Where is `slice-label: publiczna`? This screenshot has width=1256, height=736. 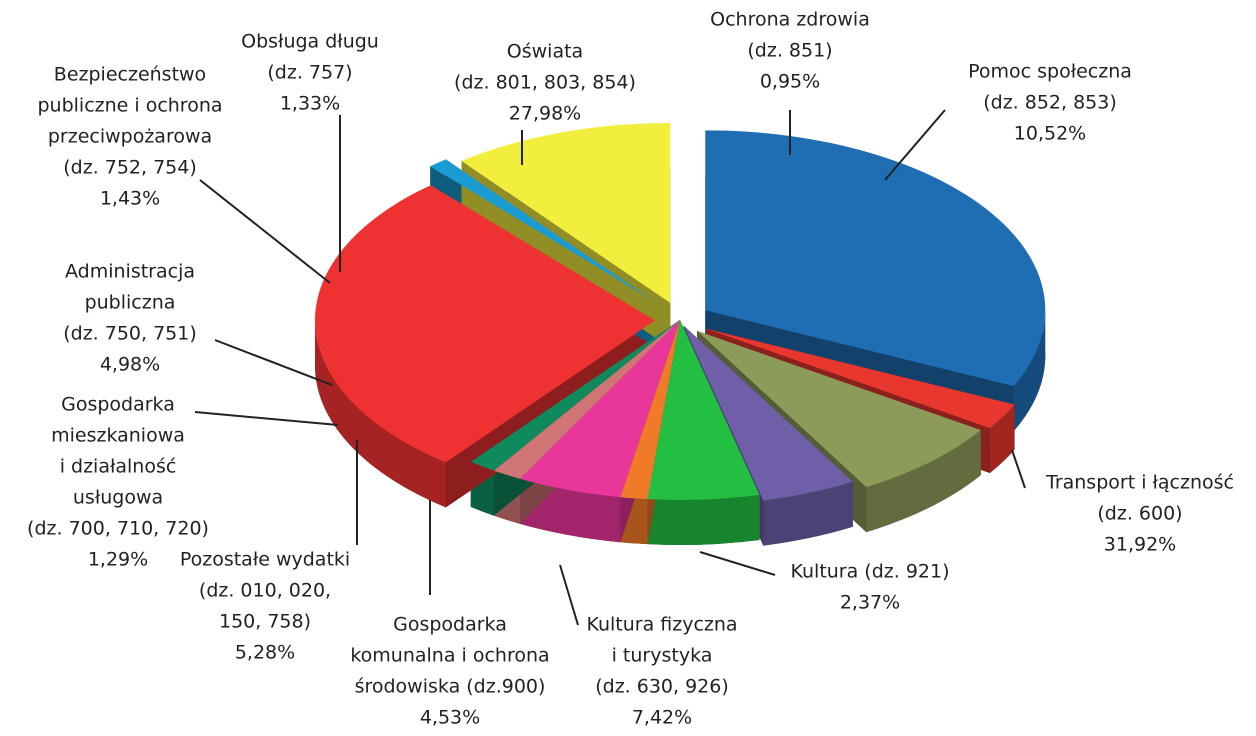
slice-label: publiczna is located at coordinates (130, 303).